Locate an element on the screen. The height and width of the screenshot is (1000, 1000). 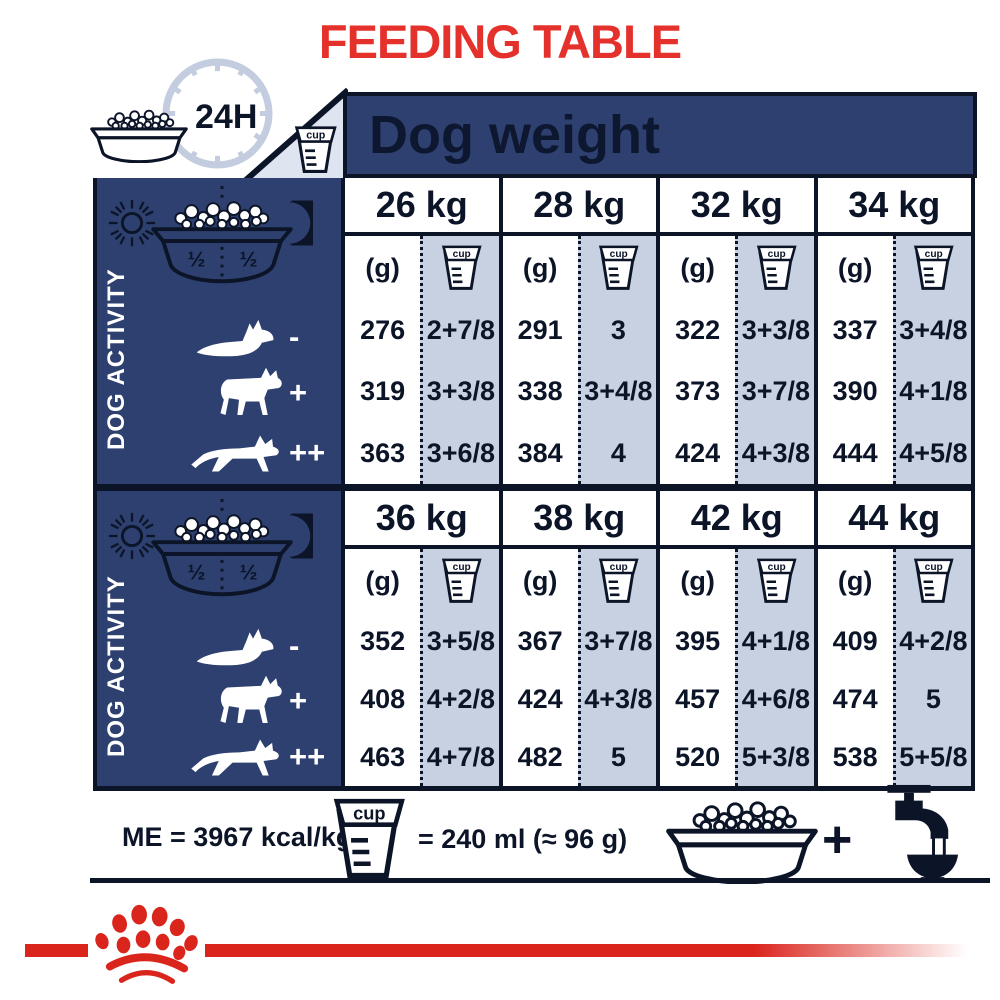
metabolizable-energy-label: ME = 3967 kcal/kg is located at coordinates (237, 837).